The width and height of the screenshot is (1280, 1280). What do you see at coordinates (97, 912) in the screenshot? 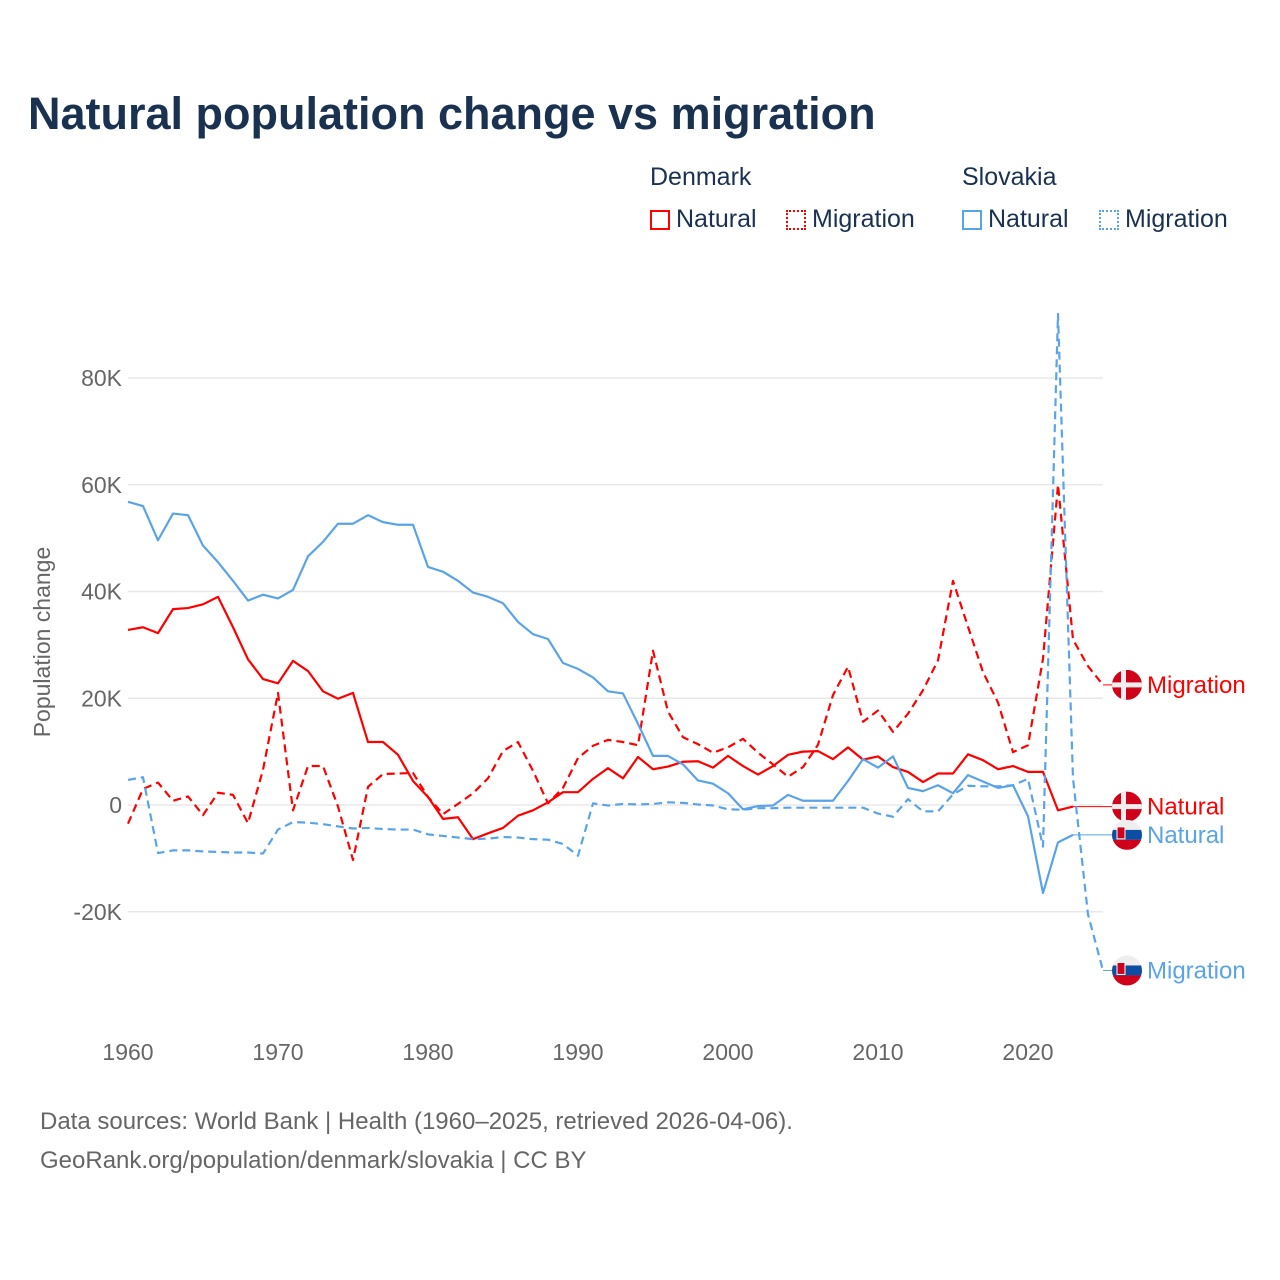
I see `y-tick-label: -20K` at bounding box center [97, 912].